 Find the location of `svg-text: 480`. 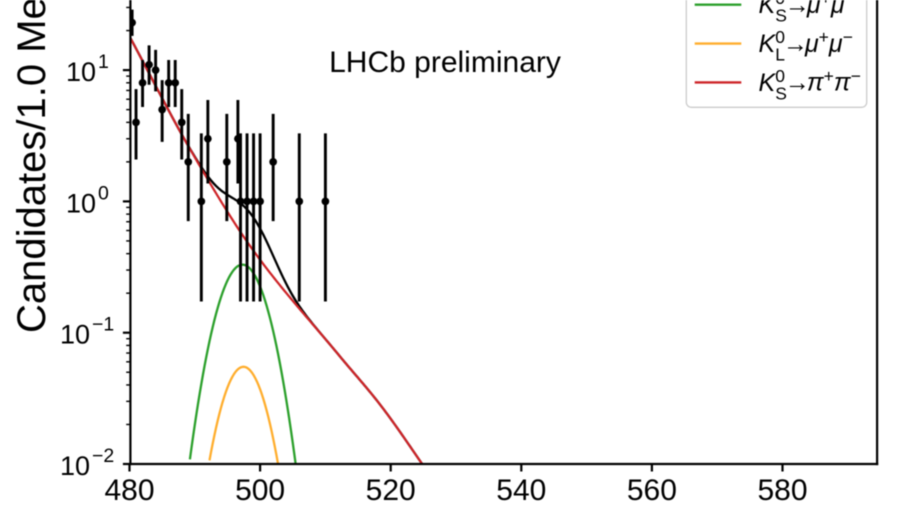

svg-text: 480 is located at coordinates (129, 490).